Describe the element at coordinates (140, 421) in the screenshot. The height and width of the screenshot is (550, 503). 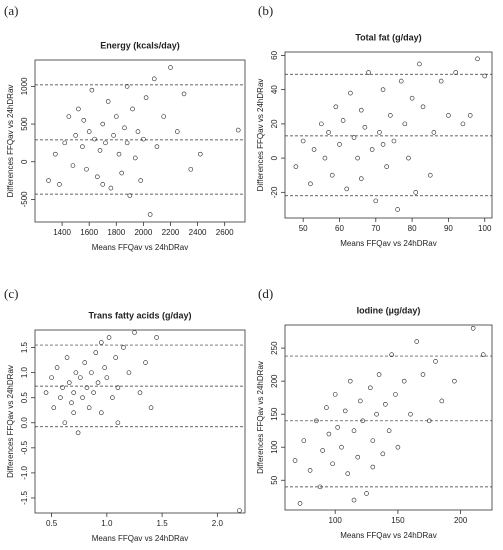
I see `plot-frame` at that location.